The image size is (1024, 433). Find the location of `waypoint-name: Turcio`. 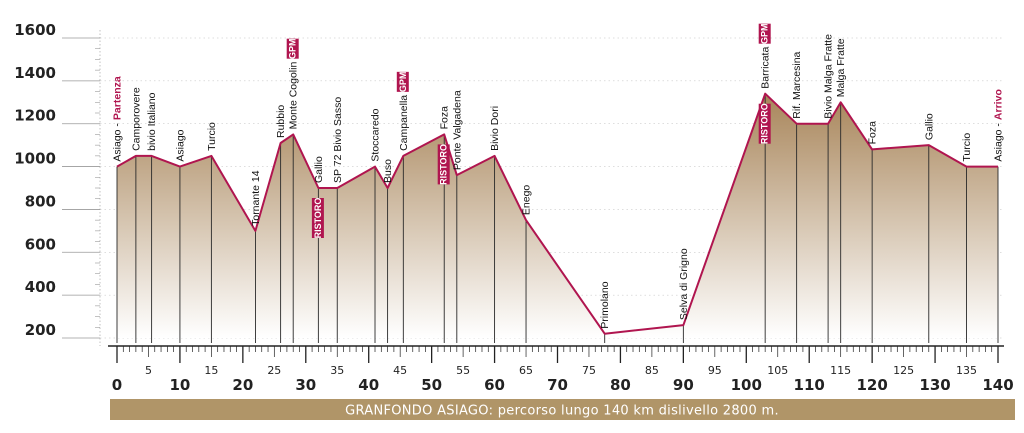

waypoint-name: Turcio is located at coordinates (212, 136).